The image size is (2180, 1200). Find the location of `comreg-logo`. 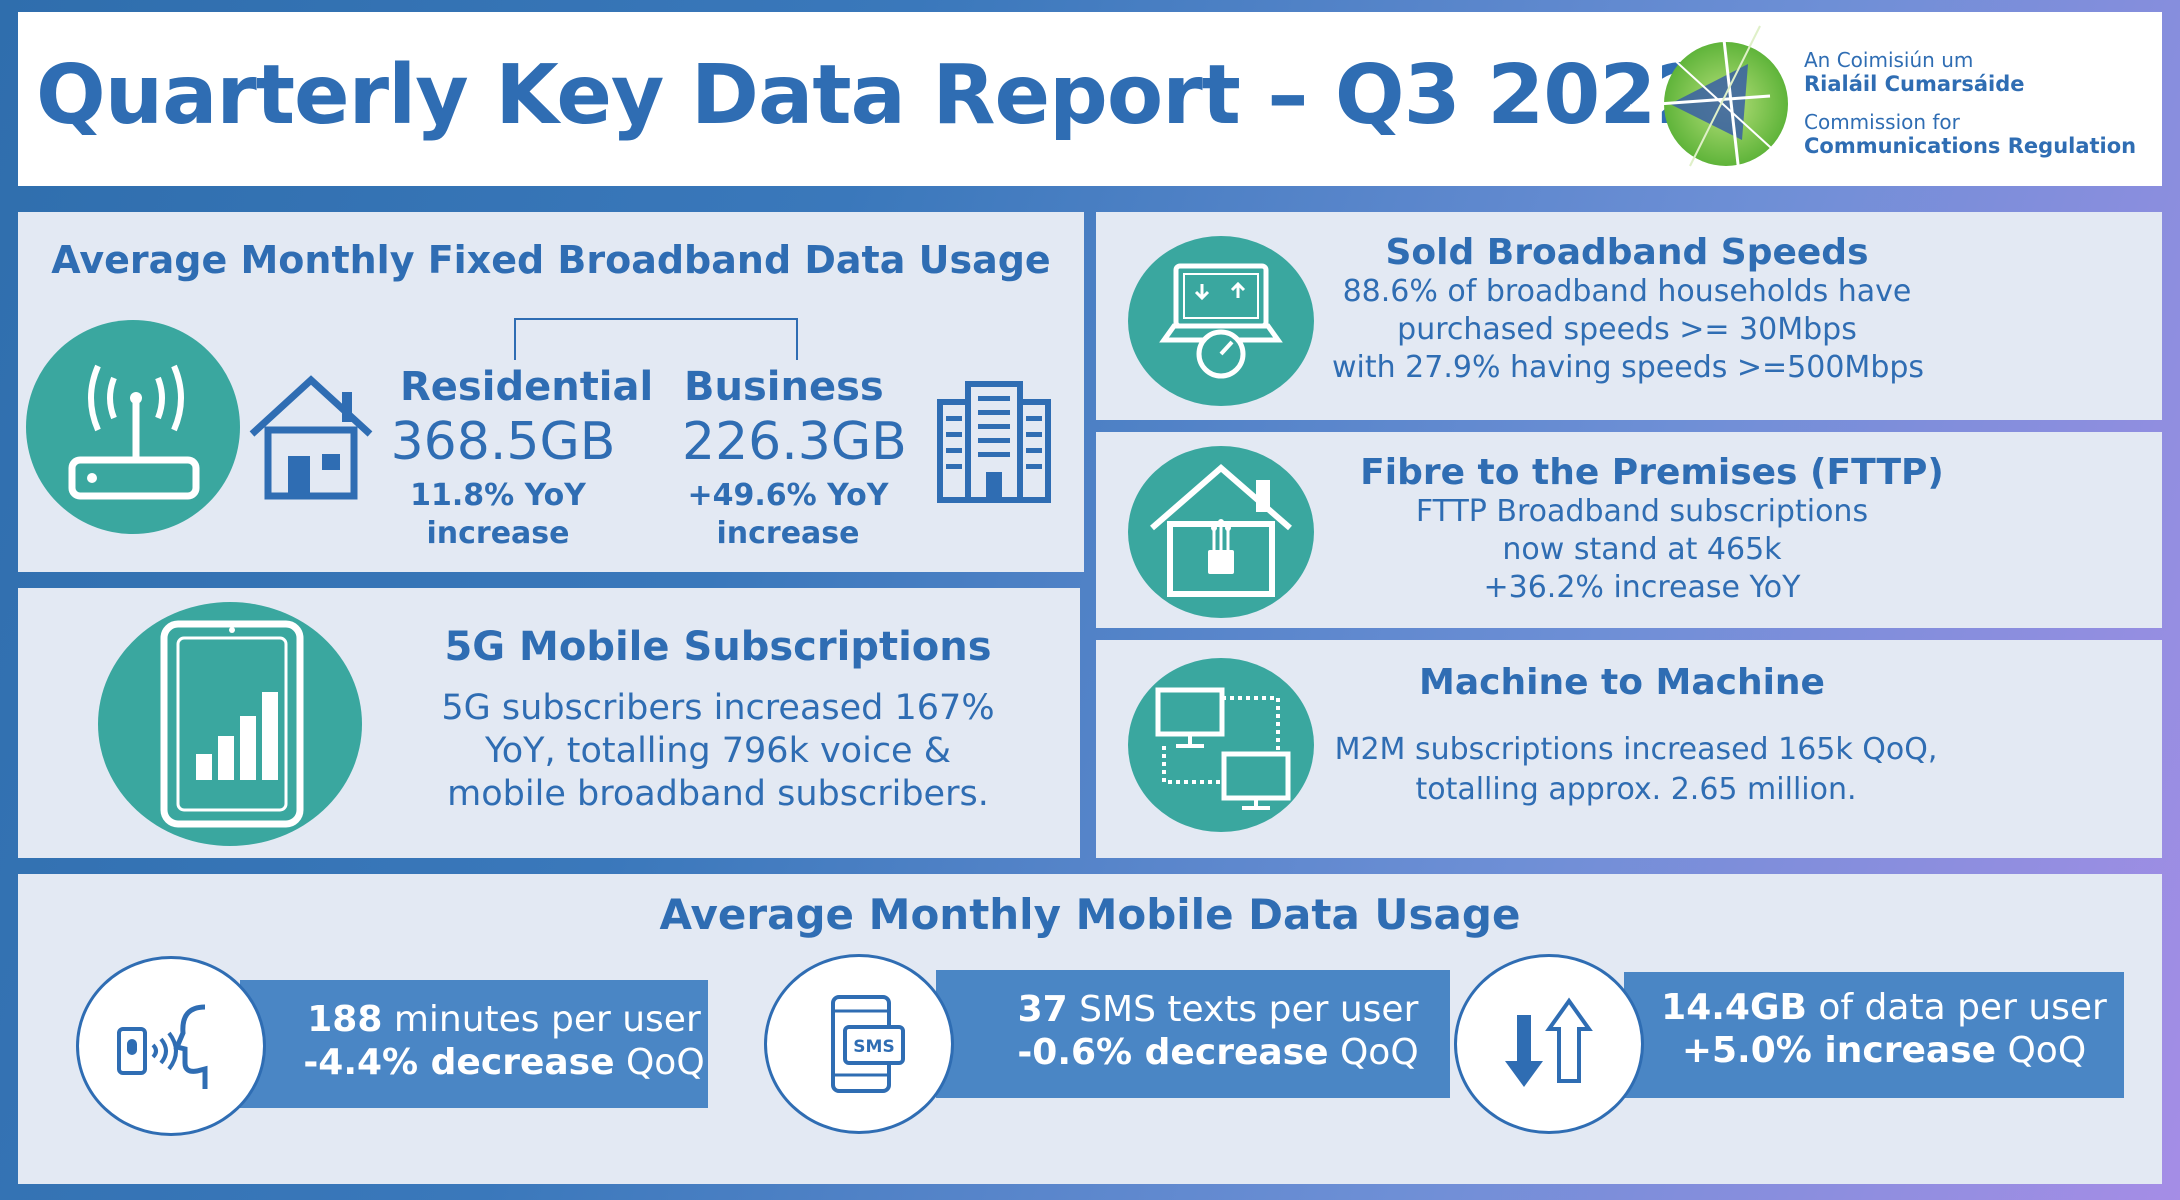

comreg-logo is located at coordinates (1713, 100).